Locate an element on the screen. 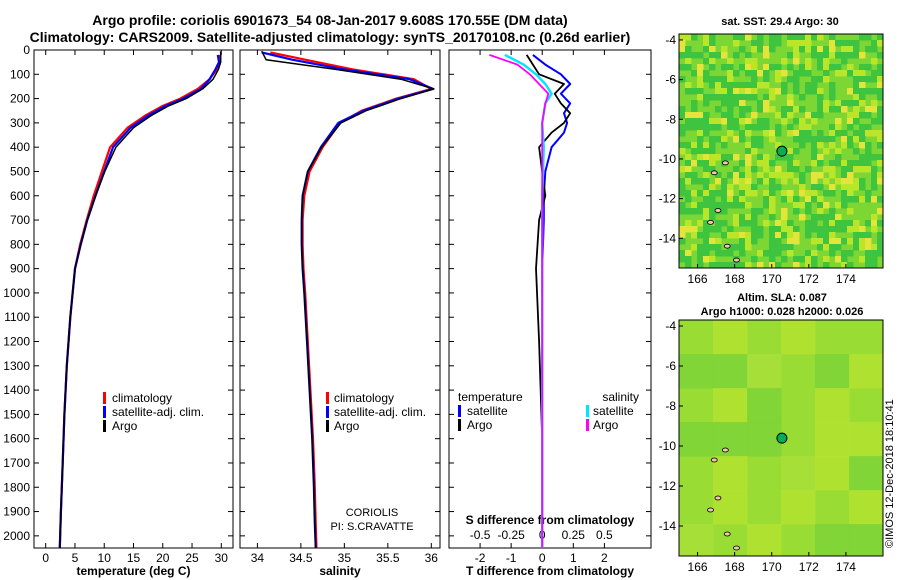 The height and width of the screenshot is (580, 900). legend-label: satellite is located at coordinates (487, 411).